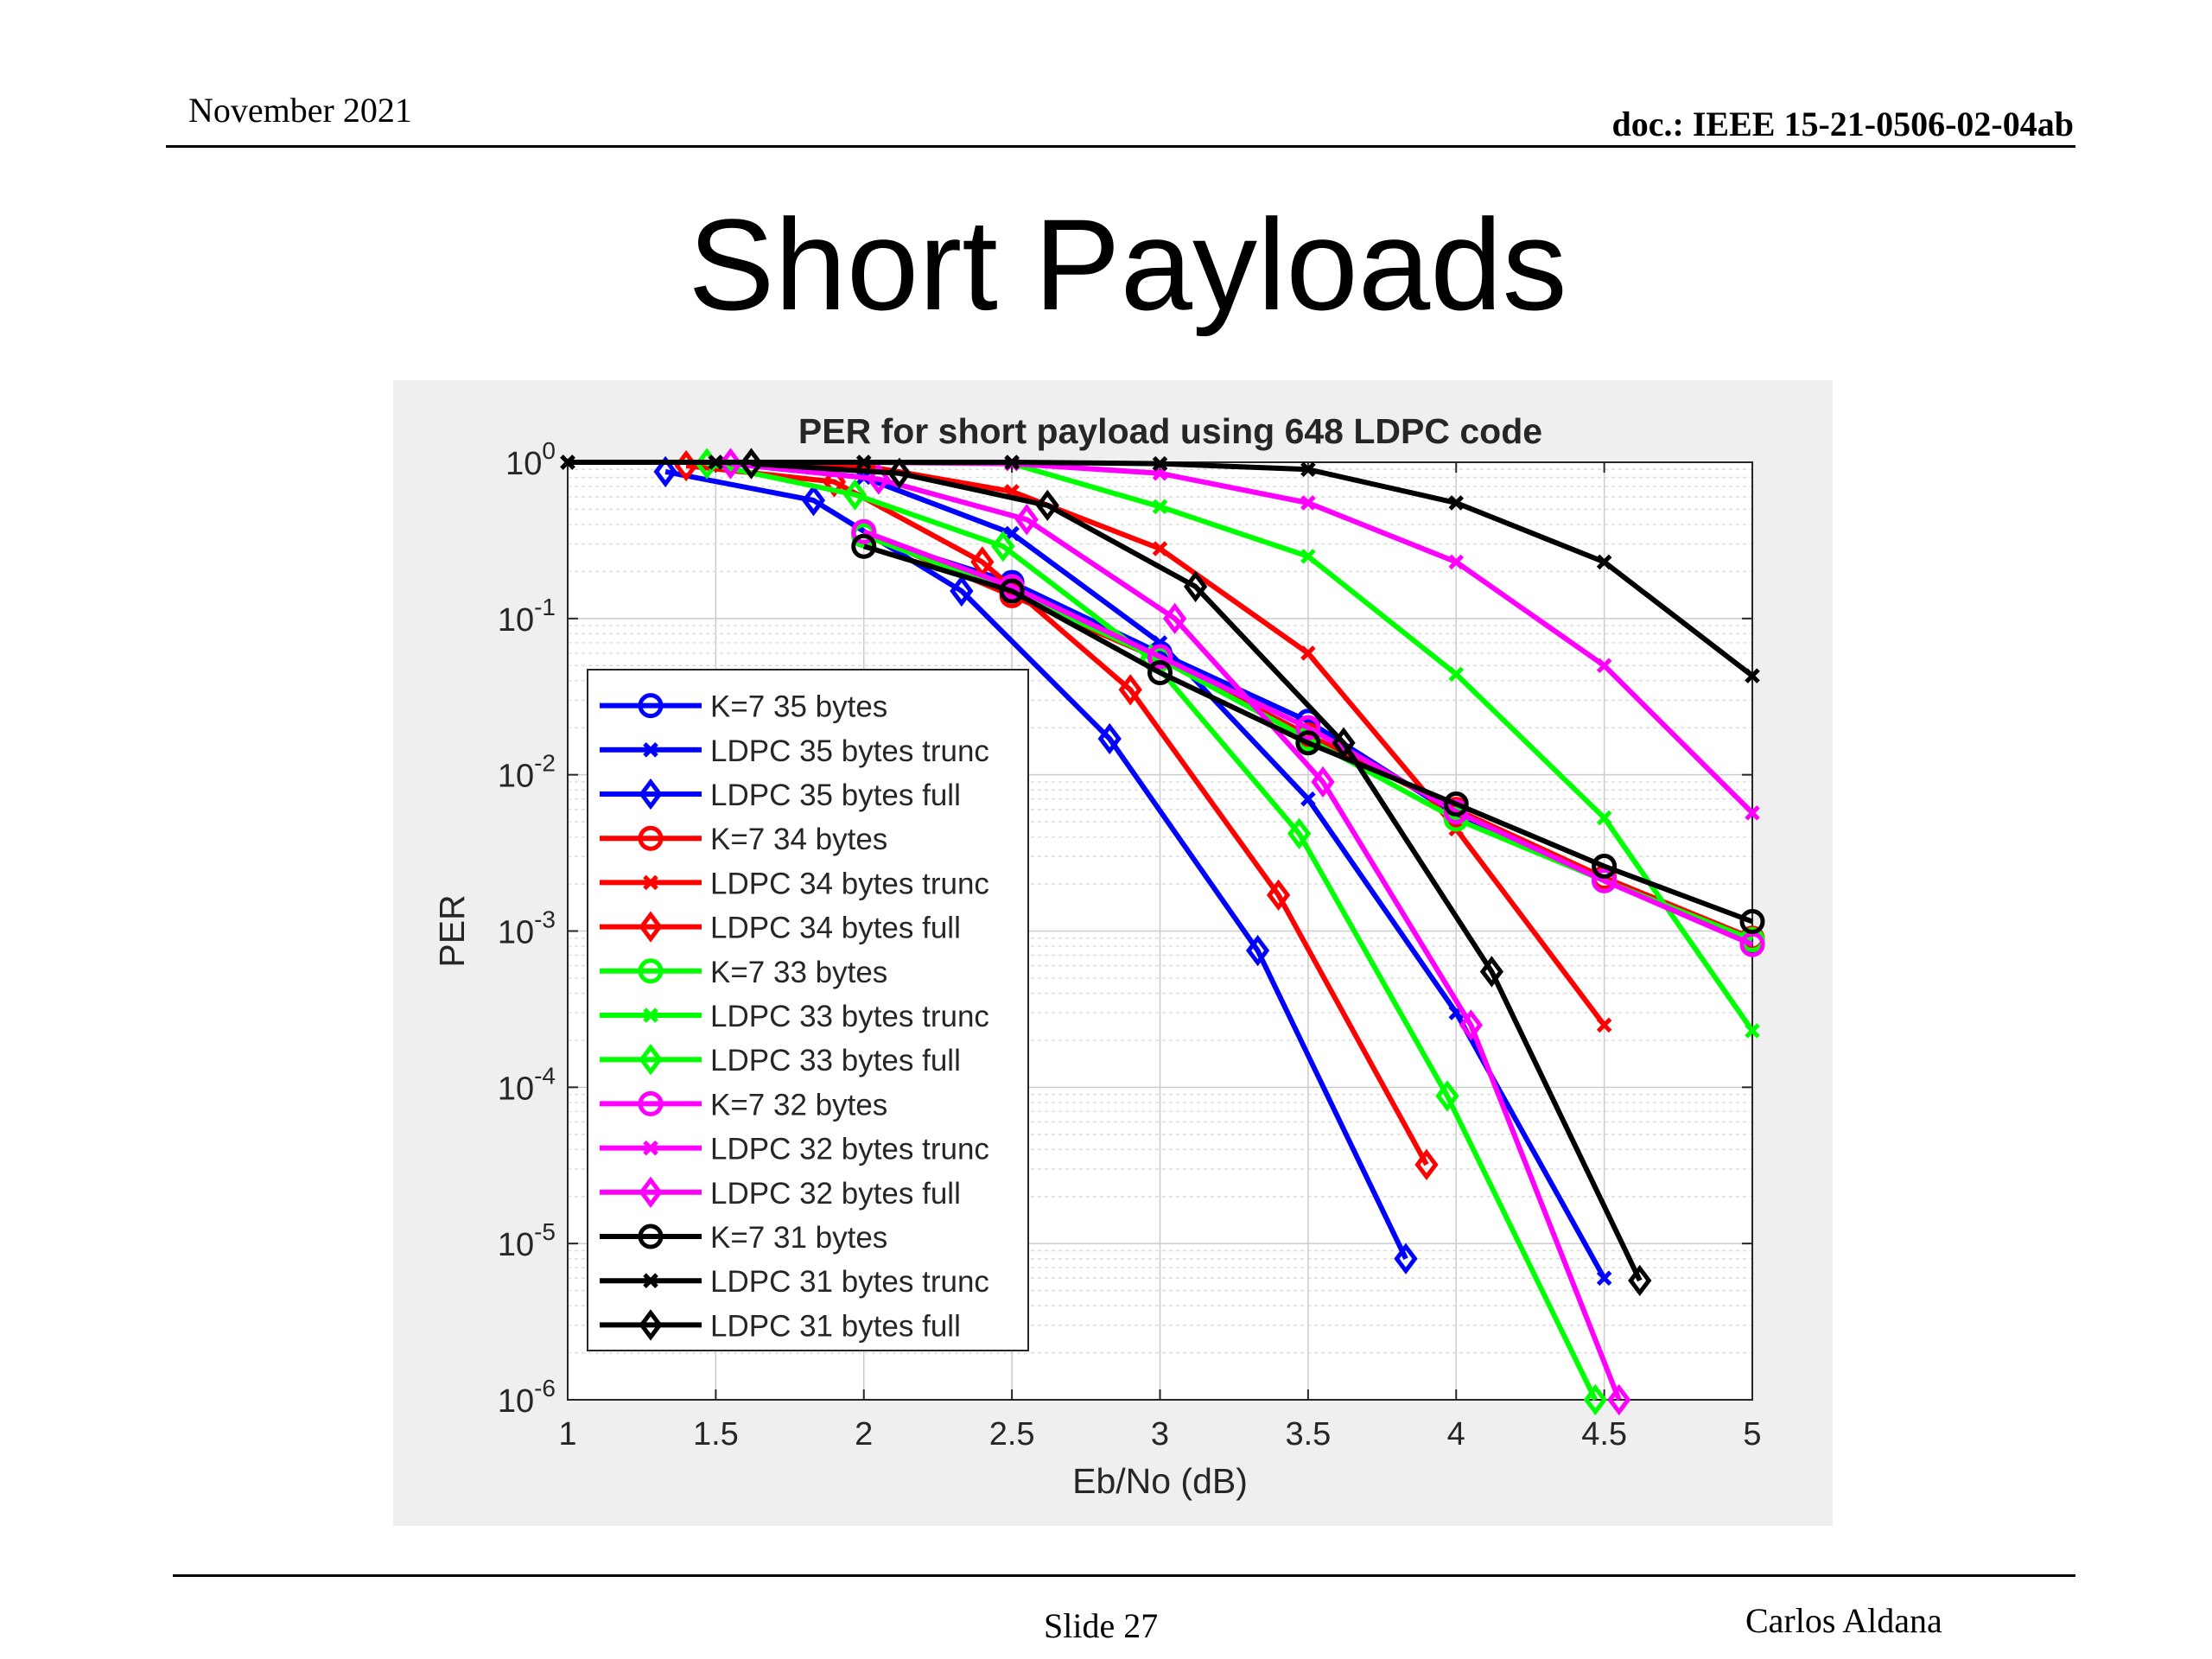 This screenshot has height=1659, width=2212. I want to click on legend-entry: LDPC 33 bytes trunc, so click(849, 1017).